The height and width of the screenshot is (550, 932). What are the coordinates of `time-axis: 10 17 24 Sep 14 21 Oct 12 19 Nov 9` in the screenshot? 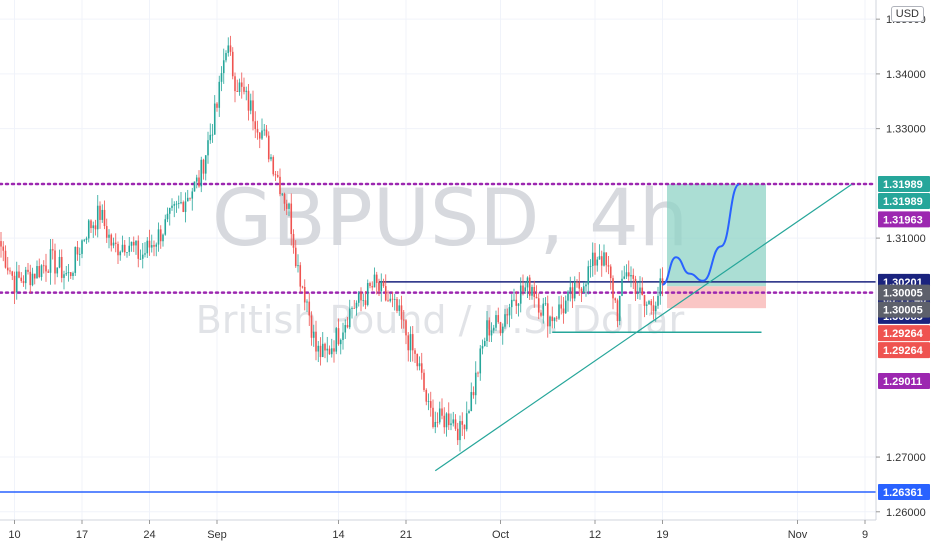 It's located at (438, 534).